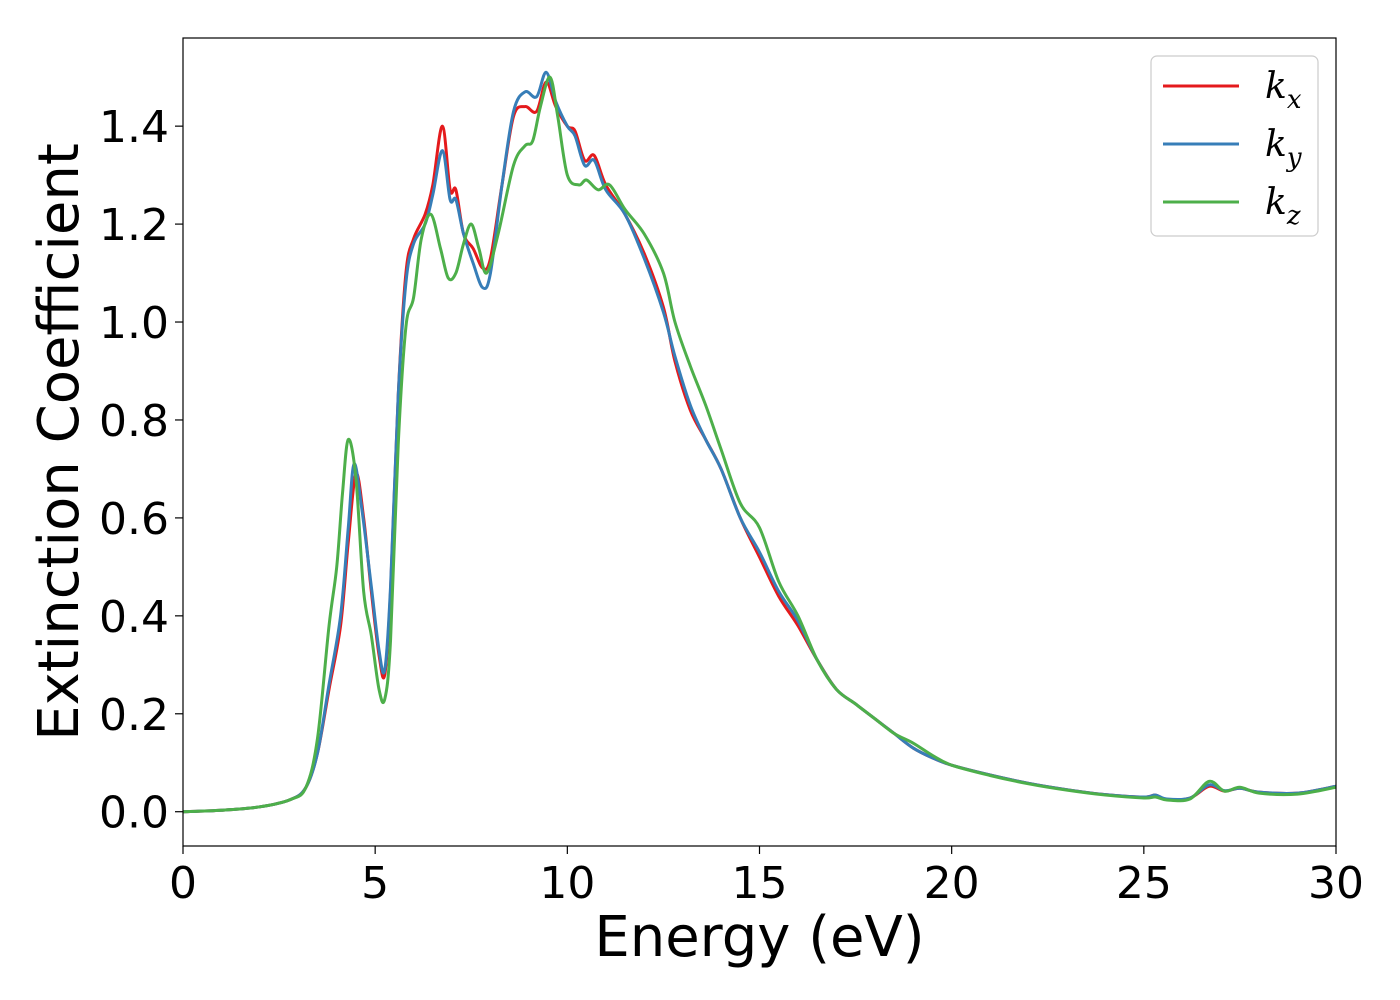 Image resolution: width=1400 pixels, height=1000 pixels. Describe the element at coordinates (1144, 883) in the screenshot. I see `x-tick-label: 25` at that location.